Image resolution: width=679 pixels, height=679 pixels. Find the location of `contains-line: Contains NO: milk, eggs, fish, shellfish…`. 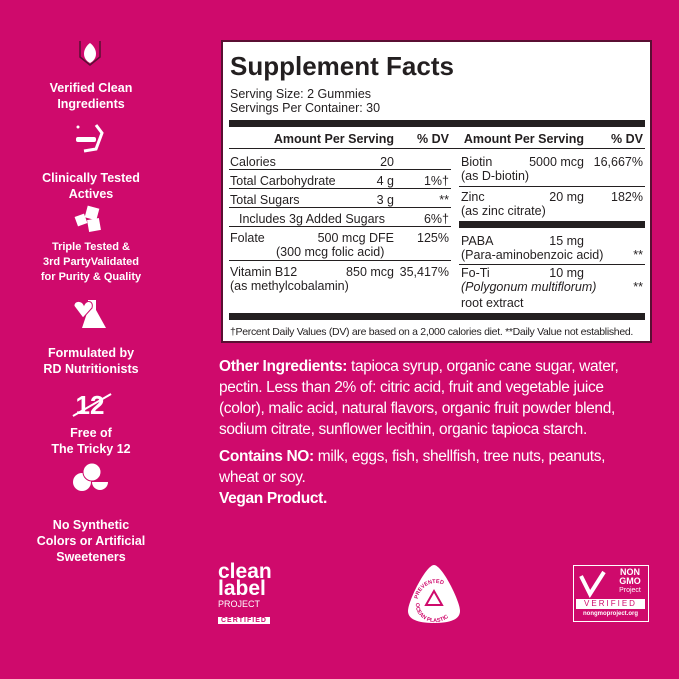

contains-line: Contains NO: milk, eggs, fish, shellfish… is located at coordinates (412, 456).